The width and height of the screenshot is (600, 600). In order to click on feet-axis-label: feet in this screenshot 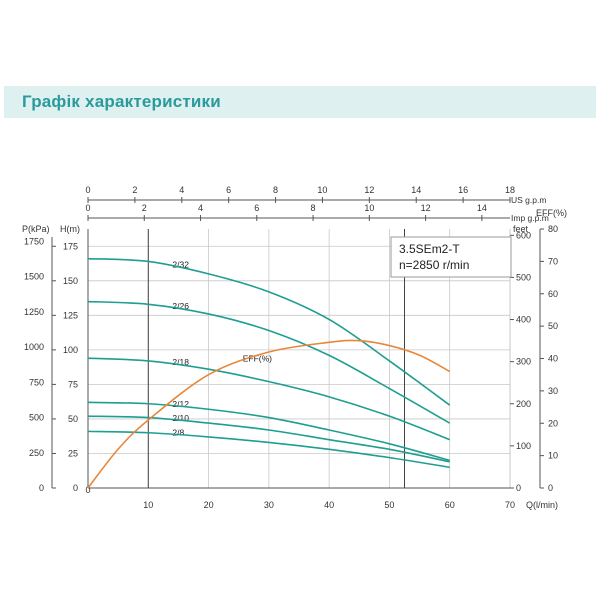, I will do `click(521, 229)`.